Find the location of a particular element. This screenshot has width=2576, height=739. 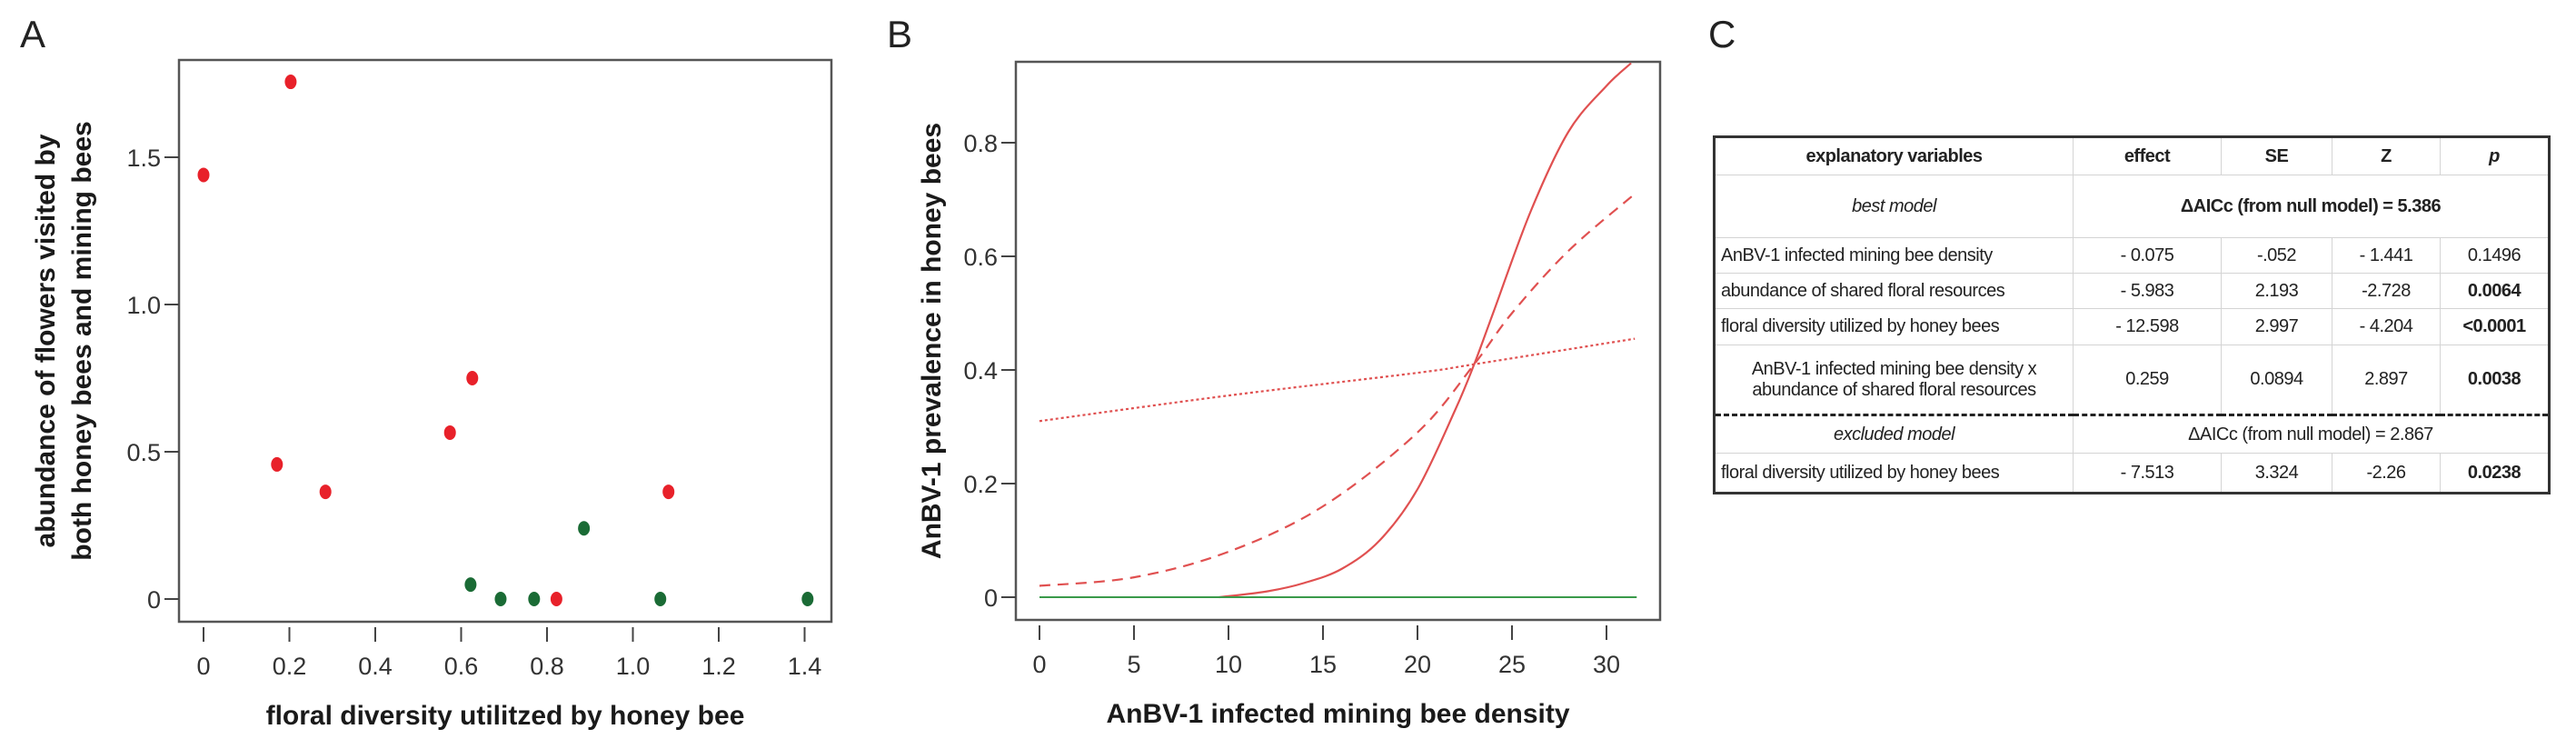

header-se: SE is located at coordinates (2276, 155).